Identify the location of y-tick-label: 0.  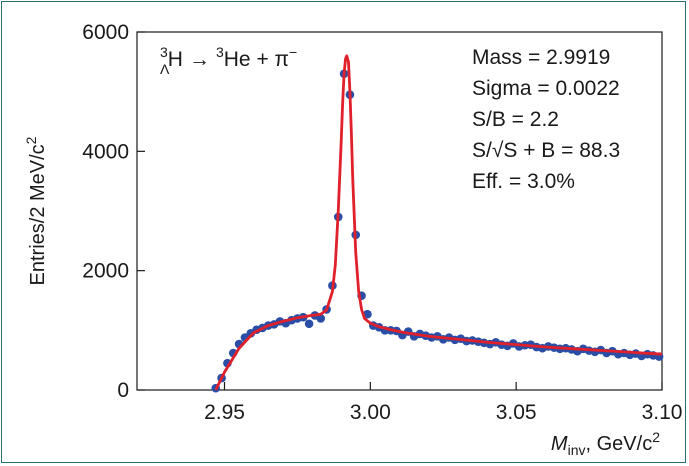
(123, 390).